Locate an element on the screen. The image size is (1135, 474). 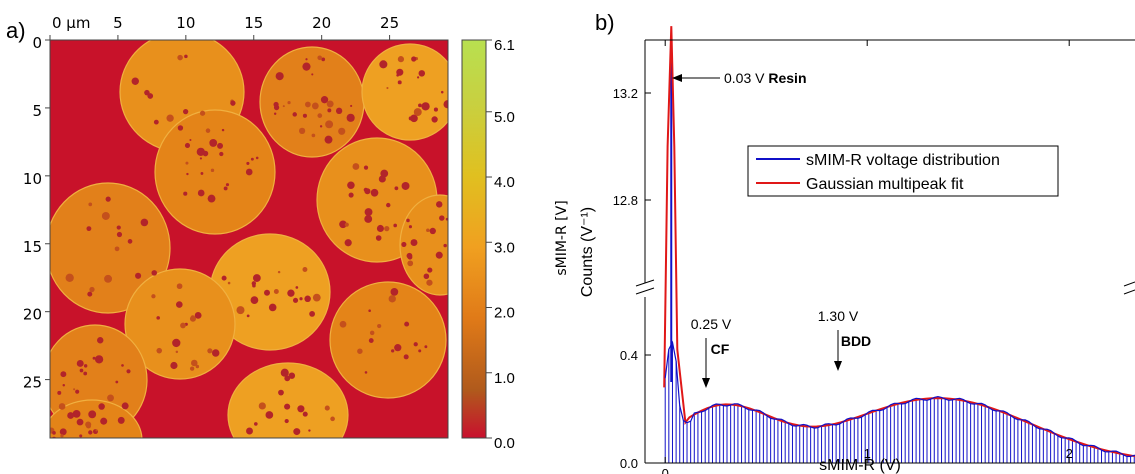
annotation-bdd: 1.30 V BDD is located at coordinates (844, 339).